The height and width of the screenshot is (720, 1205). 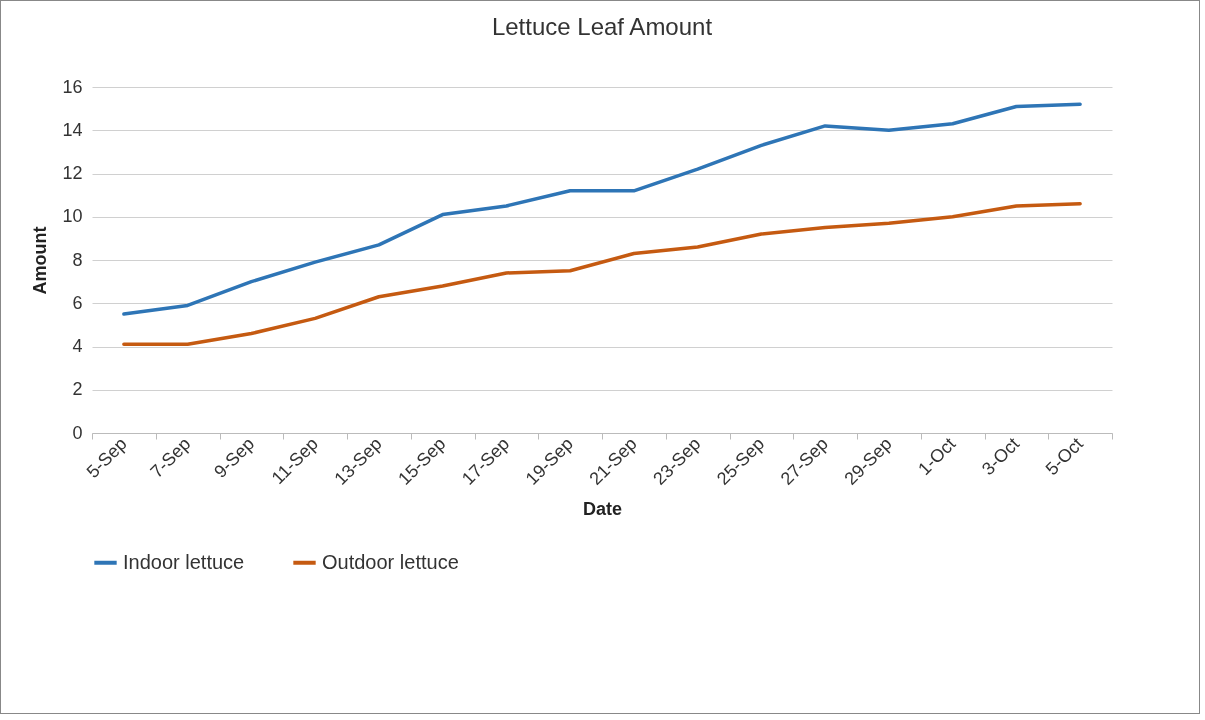 I want to click on y-axis-title: Amount, so click(x=40, y=260).